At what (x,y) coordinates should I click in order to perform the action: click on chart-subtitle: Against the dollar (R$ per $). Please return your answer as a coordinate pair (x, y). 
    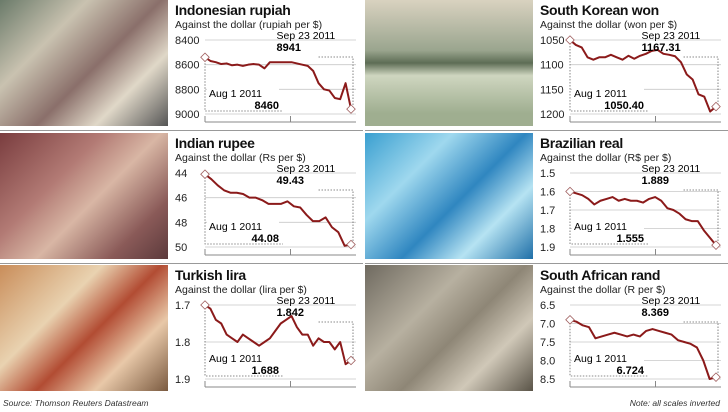
    Looking at the image, I should click on (606, 158).